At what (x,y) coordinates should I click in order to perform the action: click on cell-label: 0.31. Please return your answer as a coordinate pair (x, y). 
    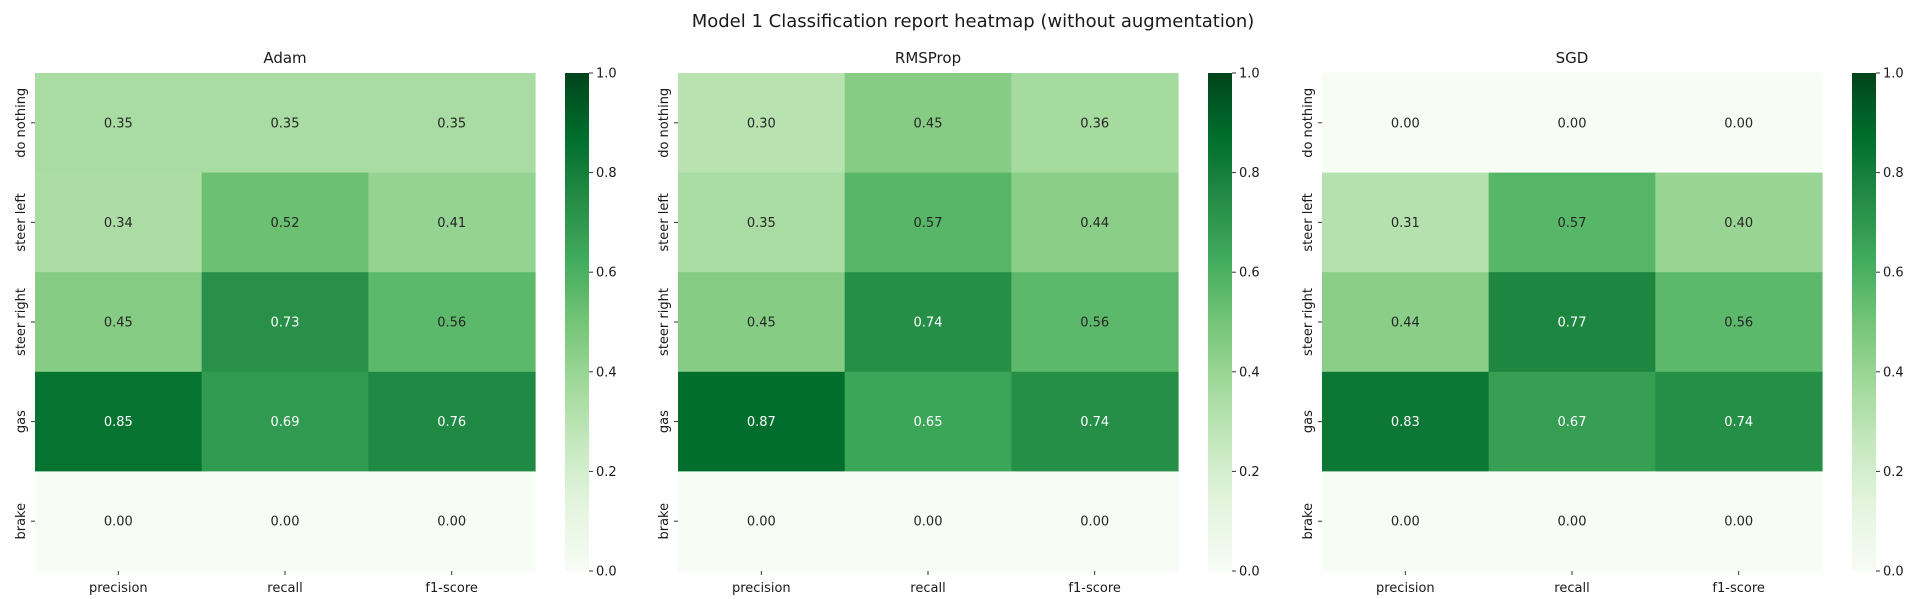
    Looking at the image, I should click on (1405, 223).